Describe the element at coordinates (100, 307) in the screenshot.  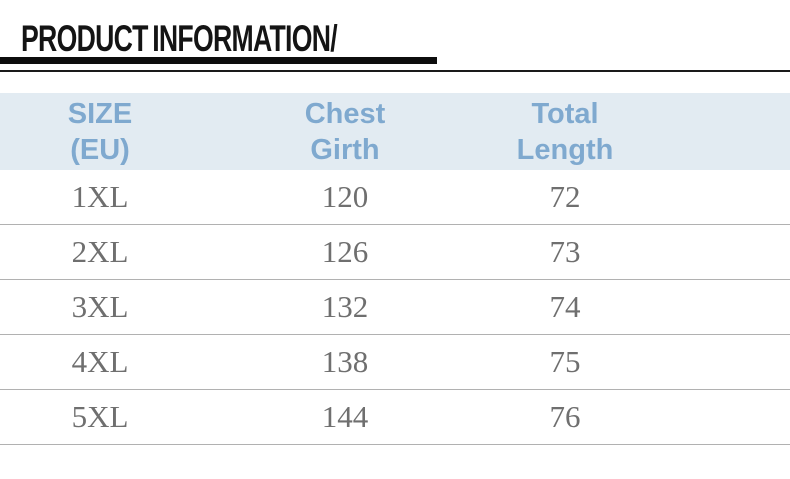
I see `cell-size: 3XL` at that location.